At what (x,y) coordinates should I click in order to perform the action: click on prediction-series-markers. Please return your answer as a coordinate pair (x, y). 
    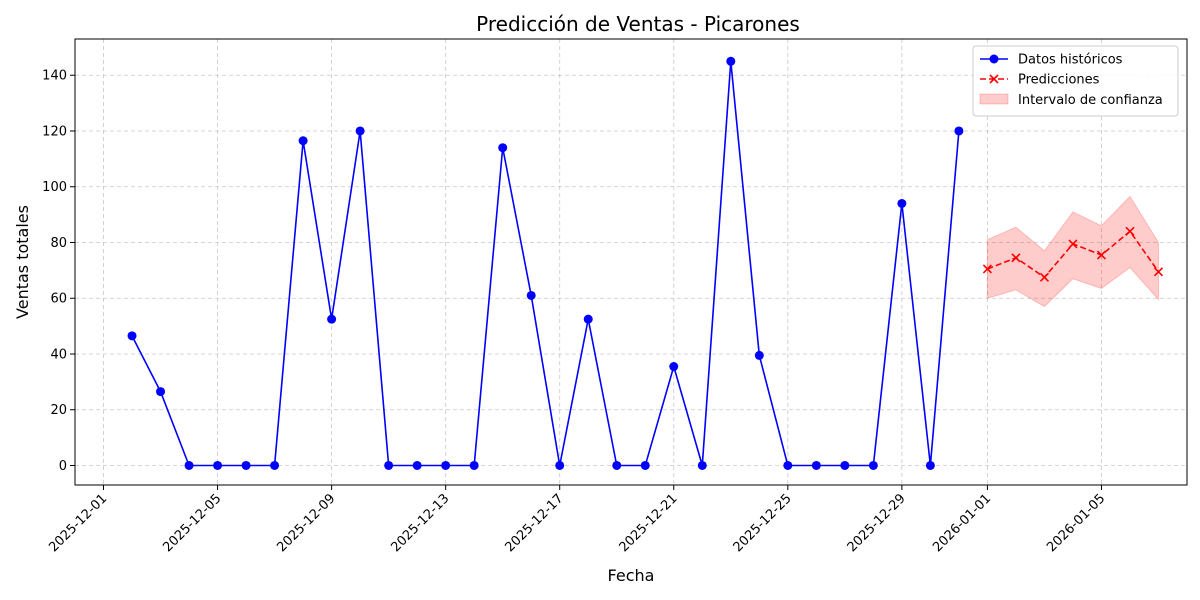
    Looking at the image, I should click on (1073, 254).